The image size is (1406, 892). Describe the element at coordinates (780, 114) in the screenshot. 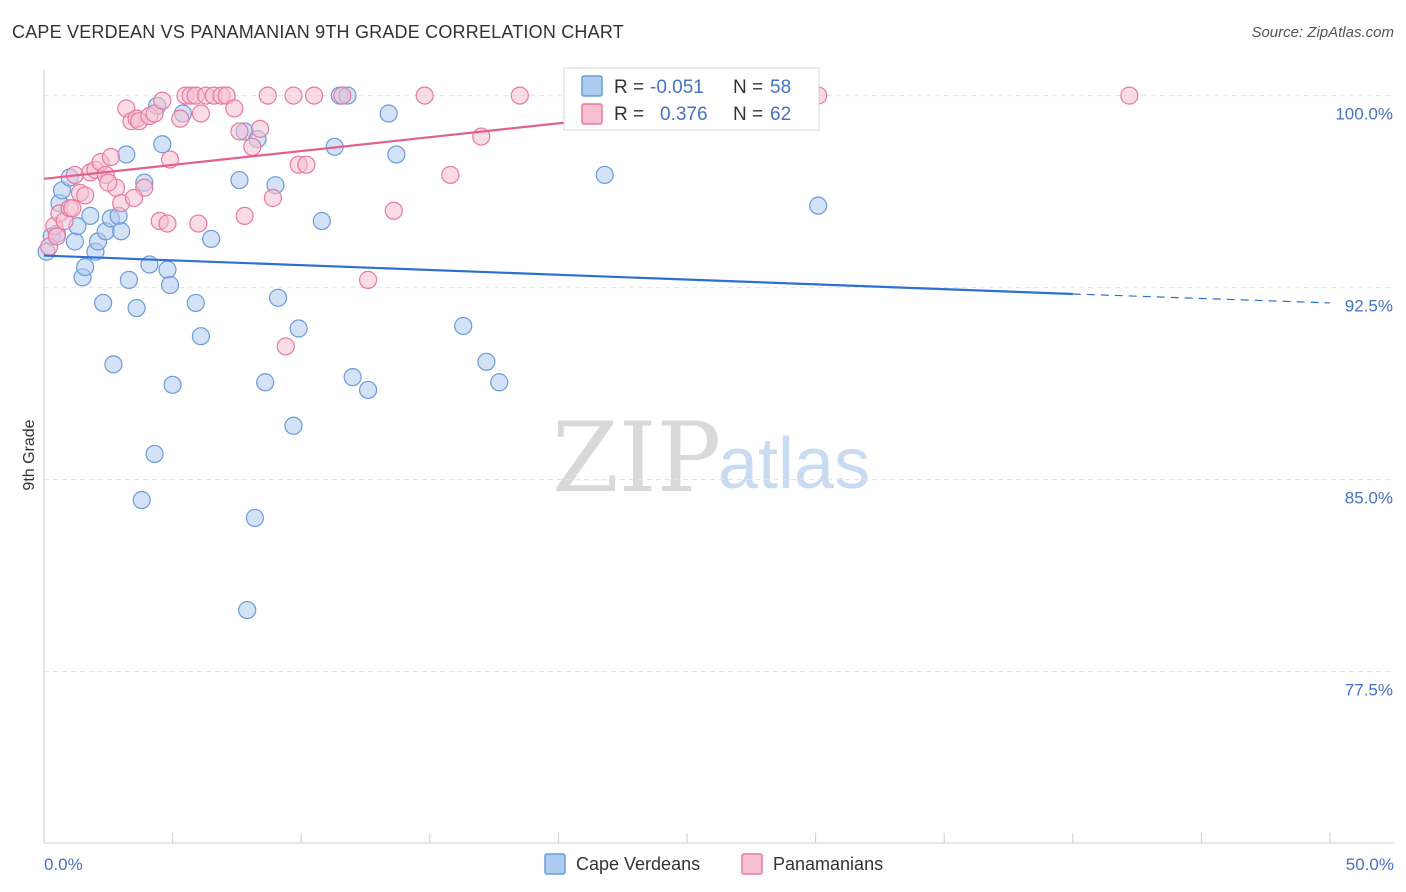

I see `legend-n-value-2: 62` at that location.